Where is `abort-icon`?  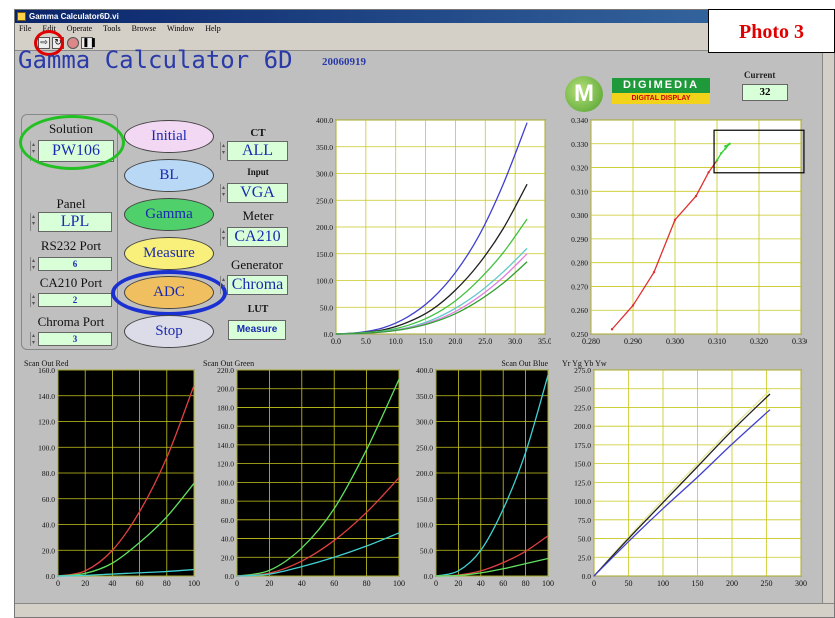
abort-icon is located at coordinates (73, 43).